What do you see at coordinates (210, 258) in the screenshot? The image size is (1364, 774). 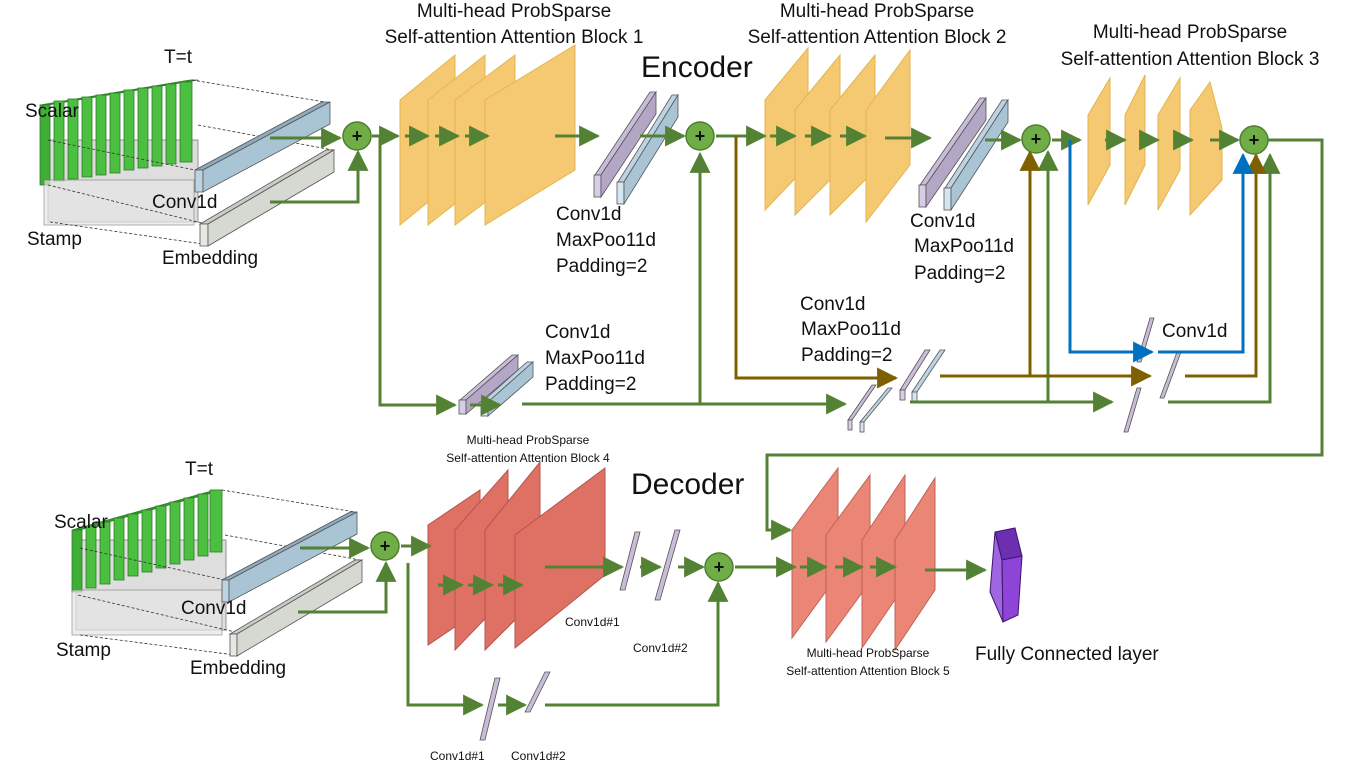 I see `encoder-embedding-label: Embedding` at bounding box center [210, 258].